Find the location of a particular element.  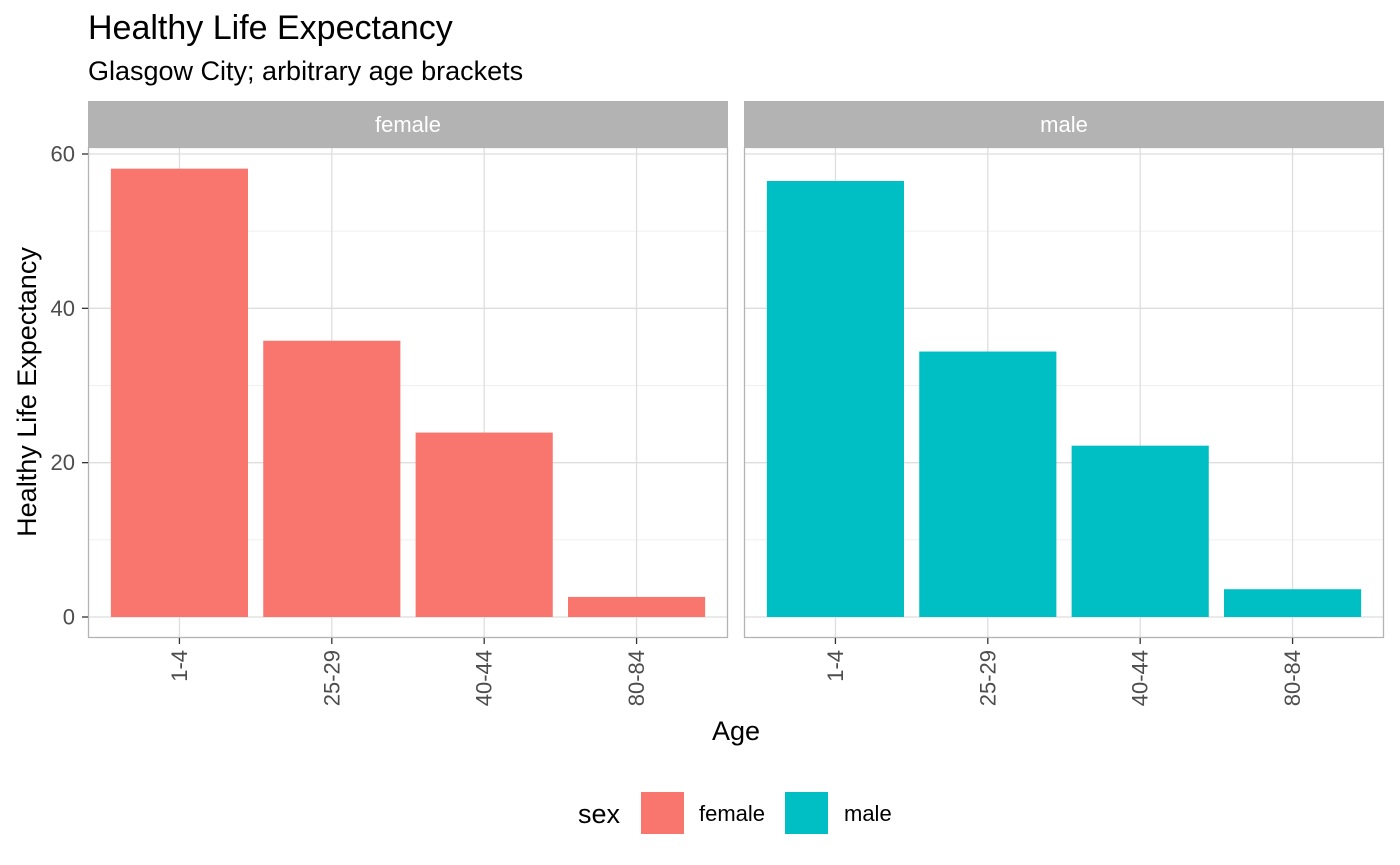

legend-label: male is located at coordinates (868, 813).